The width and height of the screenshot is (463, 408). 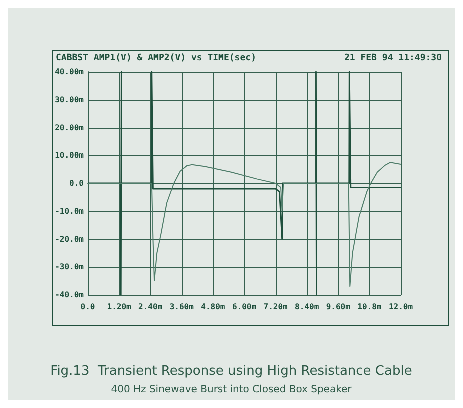 What do you see at coordinates (370, 307) in the screenshot?
I see `x-tick-label: 10.8m` at bounding box center [370, 307].